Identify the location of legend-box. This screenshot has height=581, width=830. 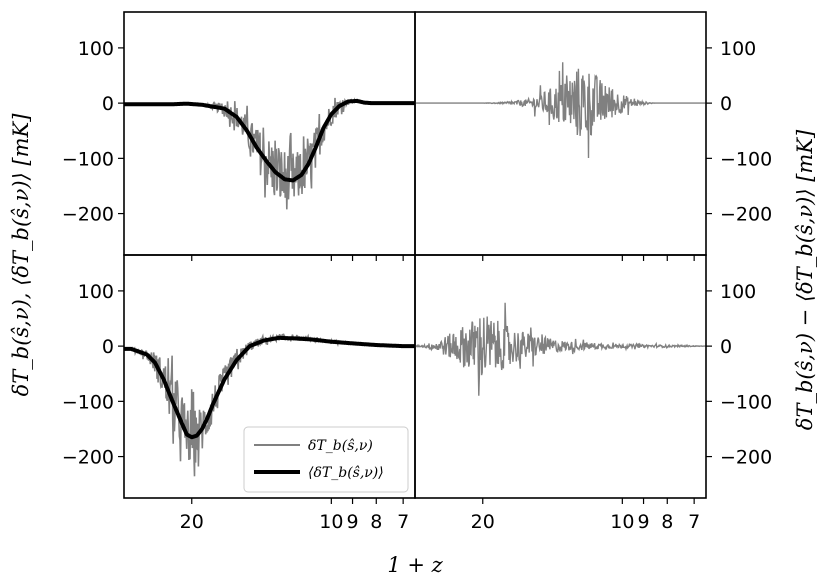
(326, 459).